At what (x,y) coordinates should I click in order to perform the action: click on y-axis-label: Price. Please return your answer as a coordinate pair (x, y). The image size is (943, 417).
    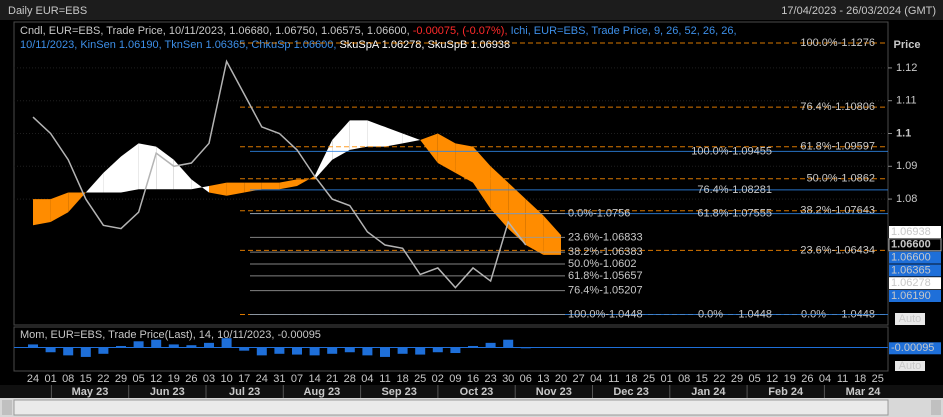
    Looking at the image, I should click on (907, 45).